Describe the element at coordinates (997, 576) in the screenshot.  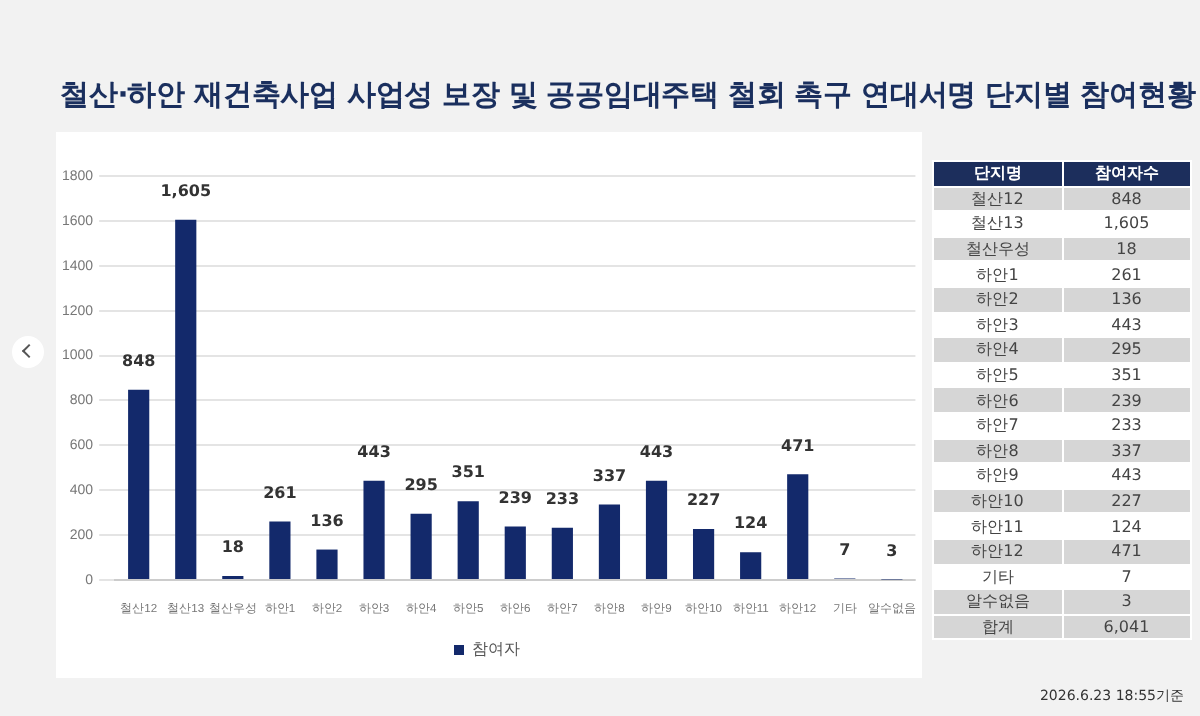
I see `category-label: 기타` at that location.